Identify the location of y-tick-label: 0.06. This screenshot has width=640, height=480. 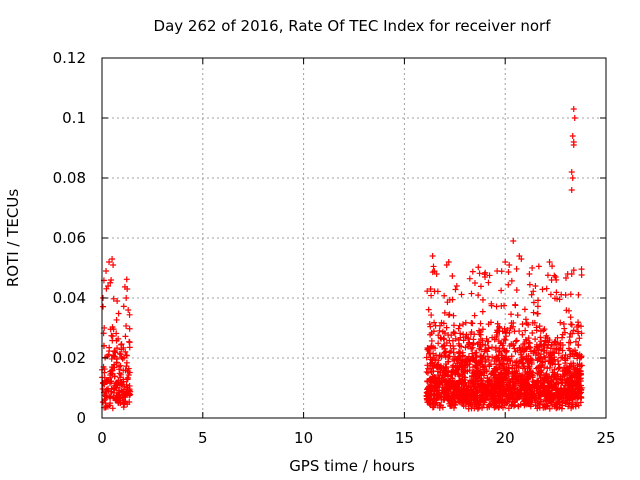
(69, 238).